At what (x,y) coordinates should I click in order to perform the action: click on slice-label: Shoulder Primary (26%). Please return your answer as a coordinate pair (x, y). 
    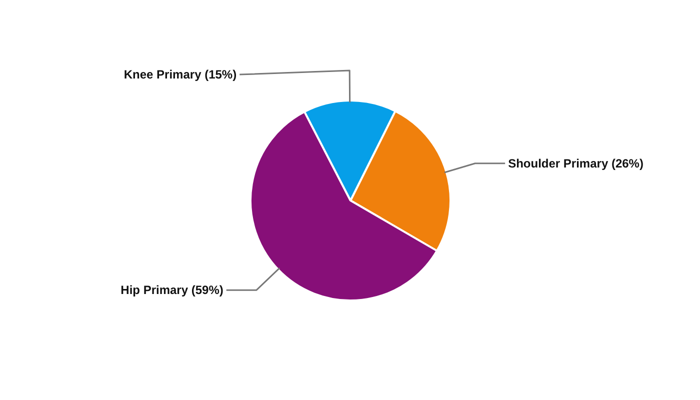
    Looking at the image, I should click on (576, 163).